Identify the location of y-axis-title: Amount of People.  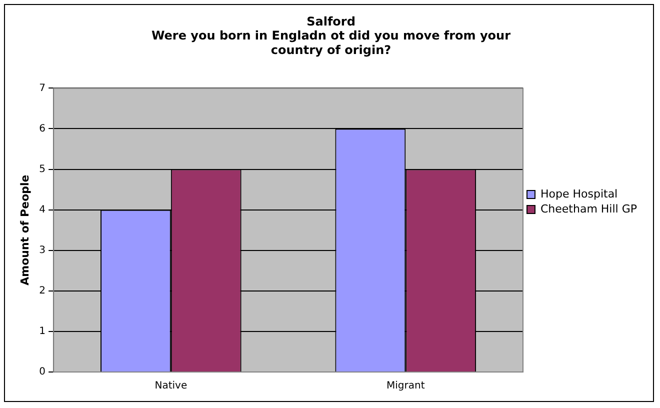
(25, 230).